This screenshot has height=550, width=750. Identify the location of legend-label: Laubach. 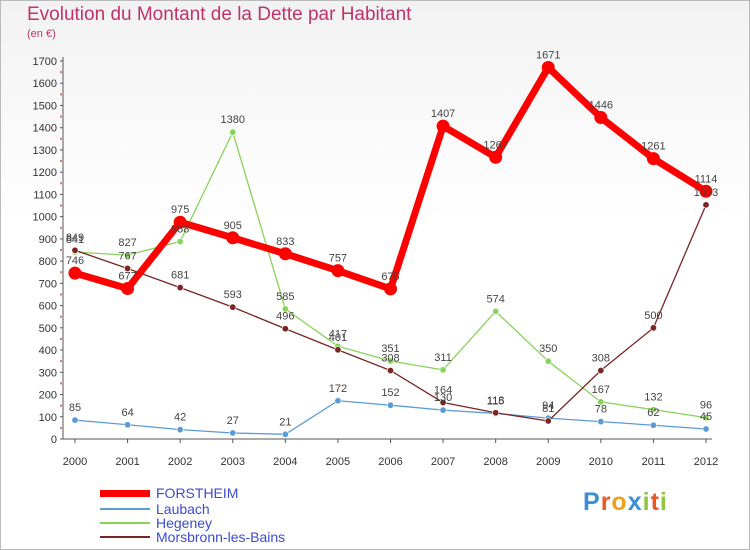
(183, 509).